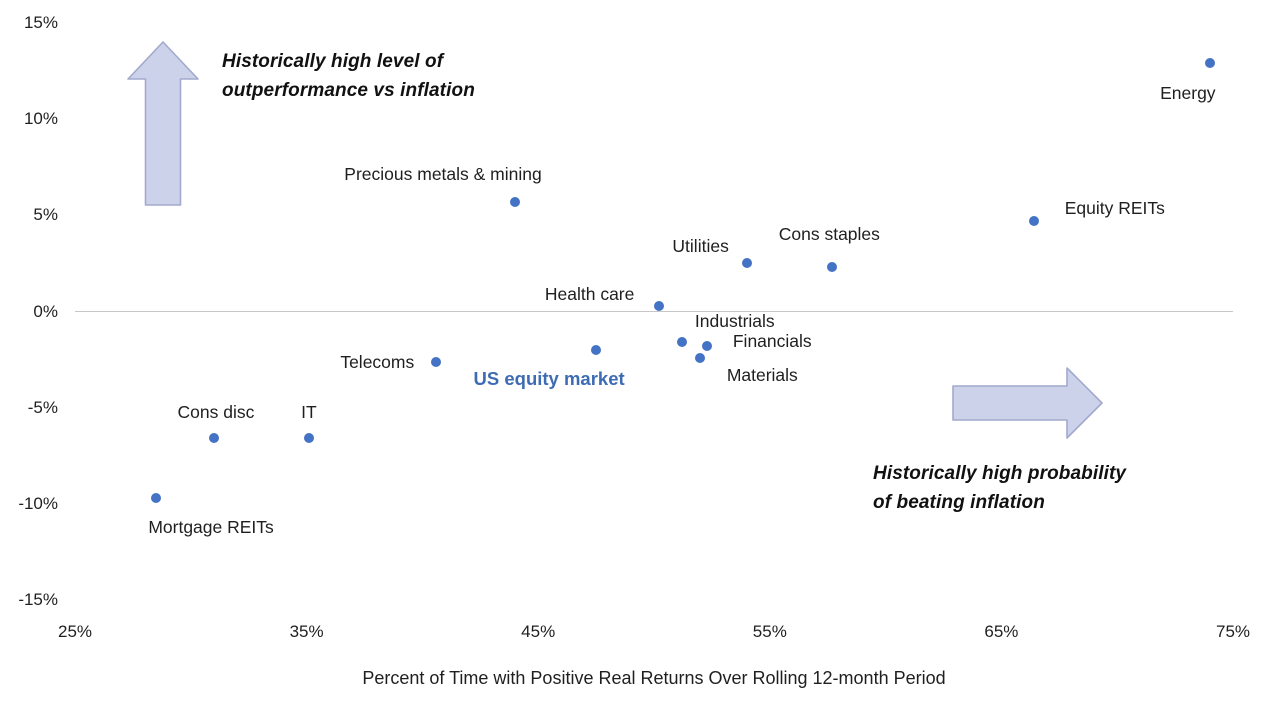 This screenshot has width=1280, height=714. I want to click on data-point-industrials, so click(681, 342).